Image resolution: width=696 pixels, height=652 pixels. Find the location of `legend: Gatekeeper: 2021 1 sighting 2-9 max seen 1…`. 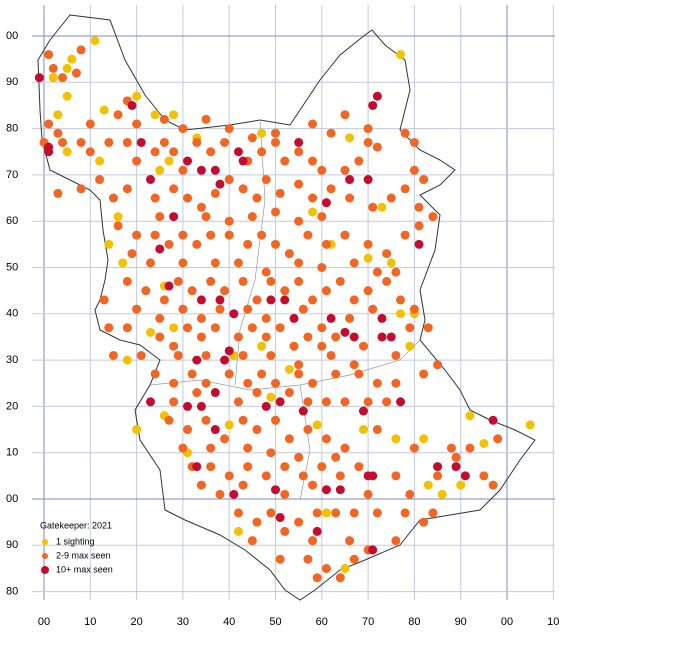

legend: Gatekeeper: 2021 1 sighting 2-9 max seen 1… is located at coordinates (76, 547).